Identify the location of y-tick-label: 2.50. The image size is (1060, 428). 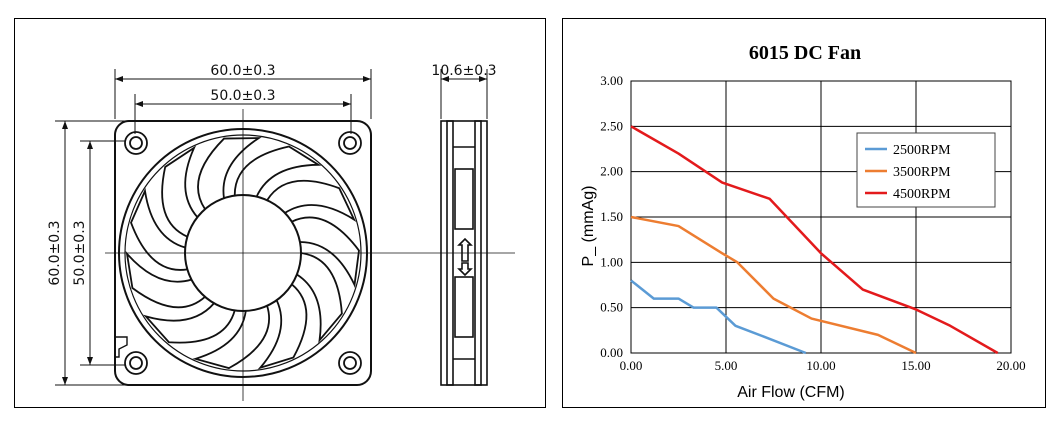
(611, 125).